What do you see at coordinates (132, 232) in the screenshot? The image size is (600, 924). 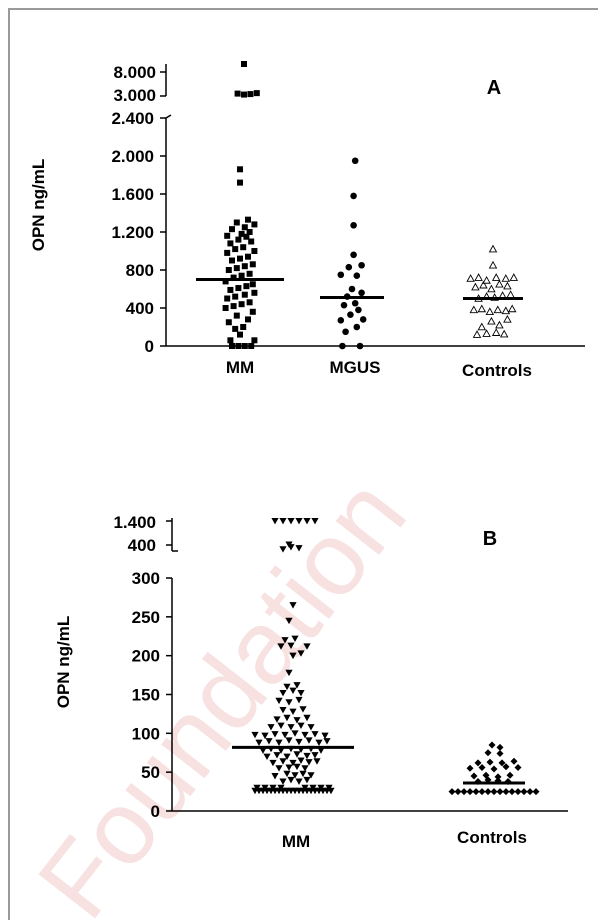 I see `tick-label-a-3: 1.200` at bounding box center [132, 232].